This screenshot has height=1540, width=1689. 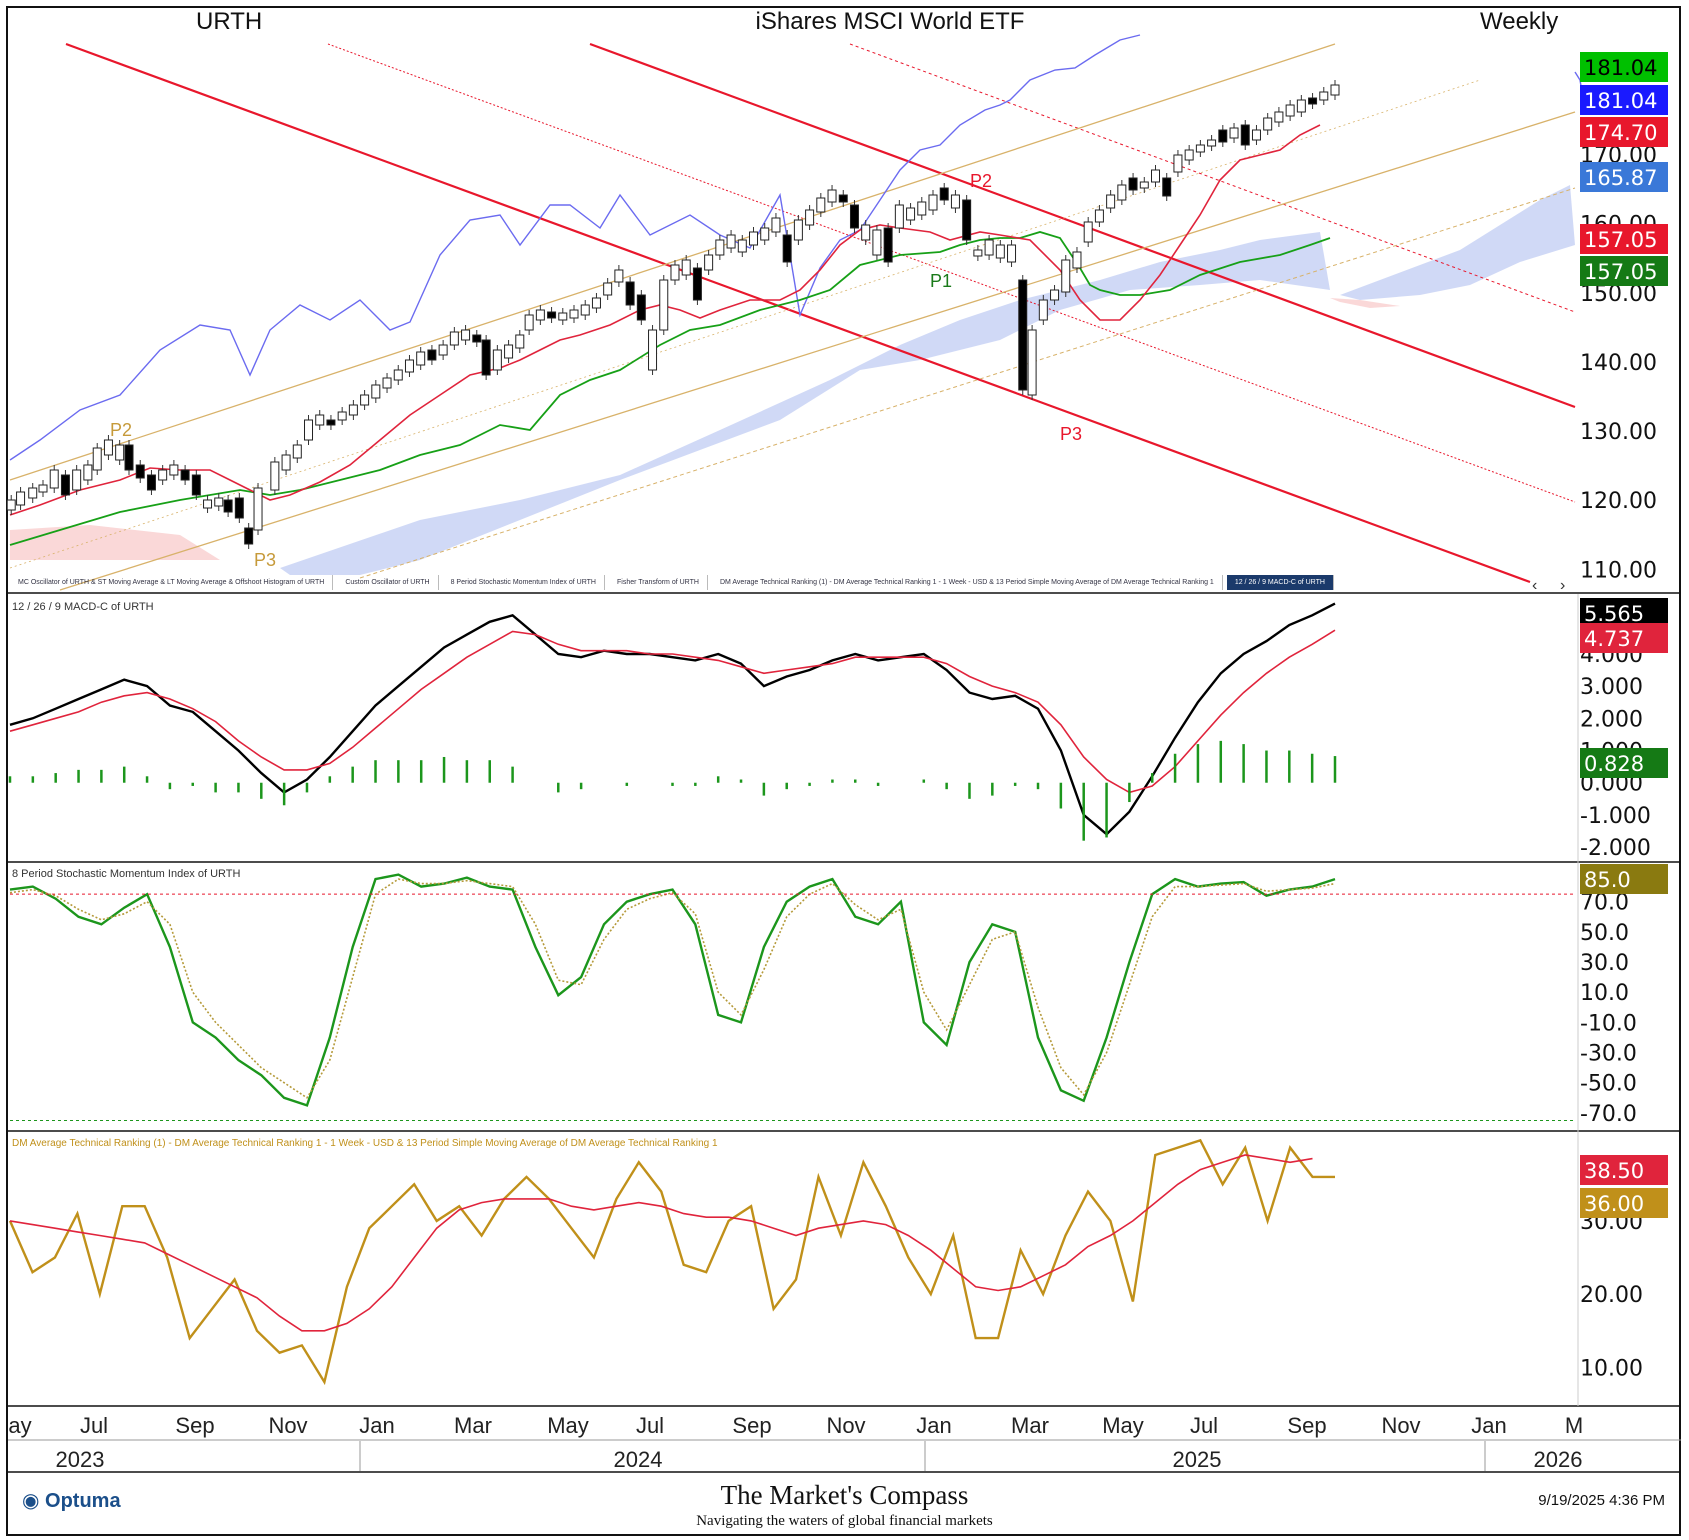 What do you see at coordinates (672, 719) in the screenshot?
I see `macd-series-macd` at bounding box center [672, 719].